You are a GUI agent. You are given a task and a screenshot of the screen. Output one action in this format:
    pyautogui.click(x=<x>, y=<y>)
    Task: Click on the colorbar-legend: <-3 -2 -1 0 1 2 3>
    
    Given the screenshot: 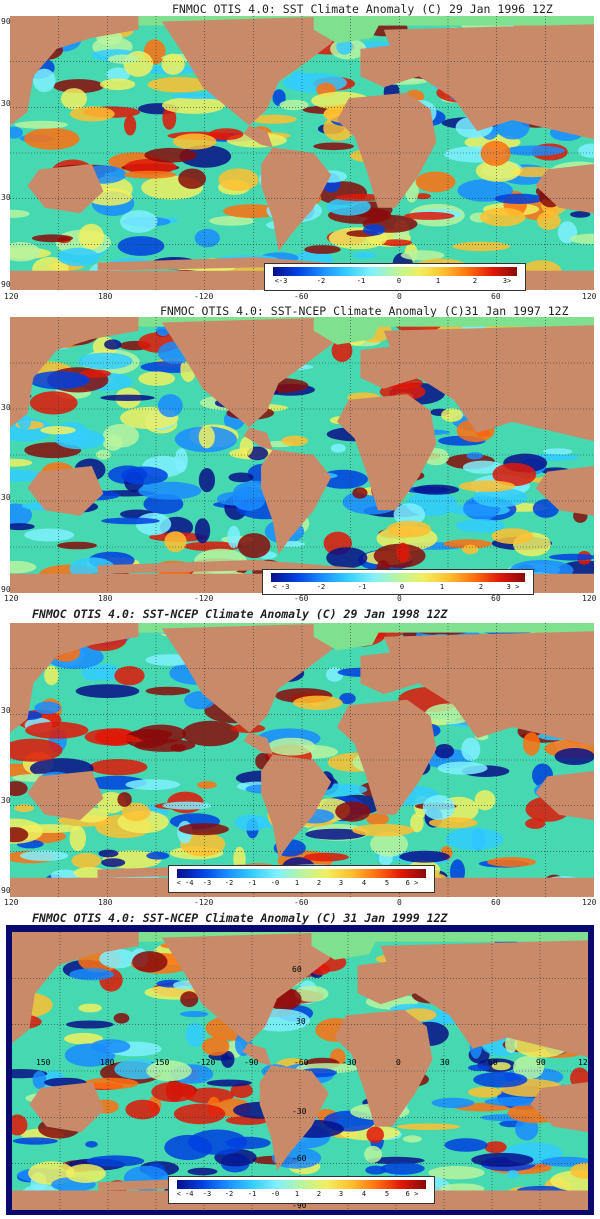 What is the action you would take?
    pyautogui.click(x=395, y=277)
    